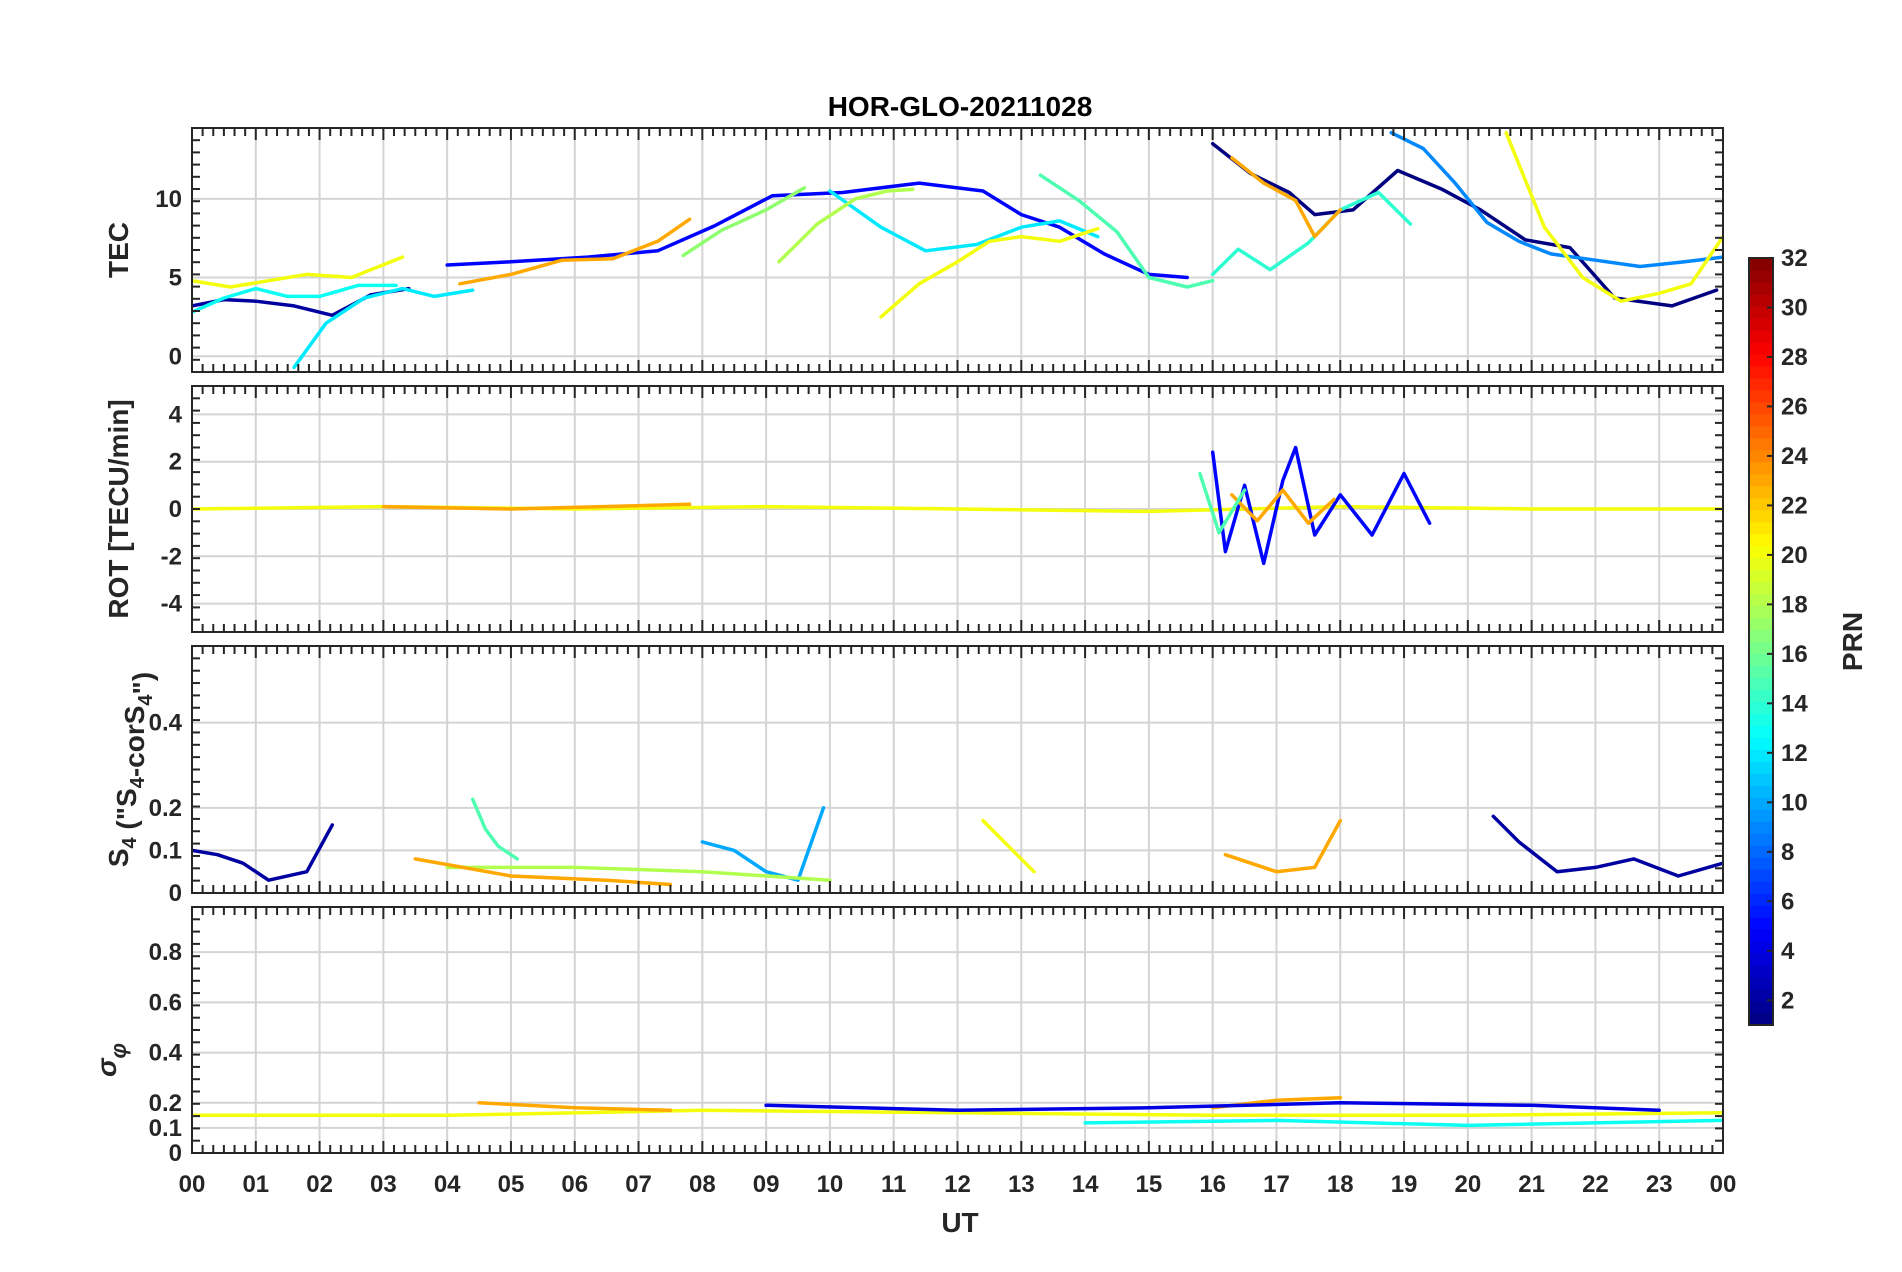  I want to click on colorbar-tick-label: 20, so click(1794, 555).